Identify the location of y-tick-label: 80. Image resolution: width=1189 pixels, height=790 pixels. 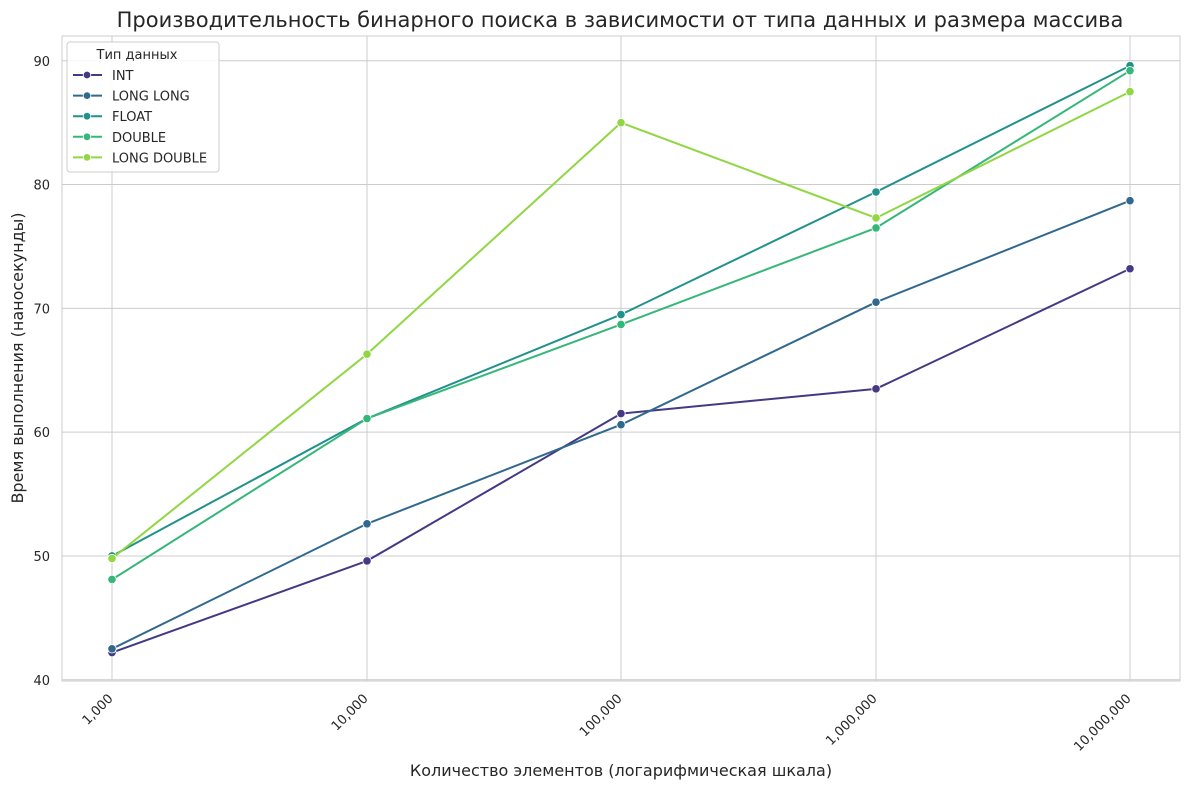
(41, 186).